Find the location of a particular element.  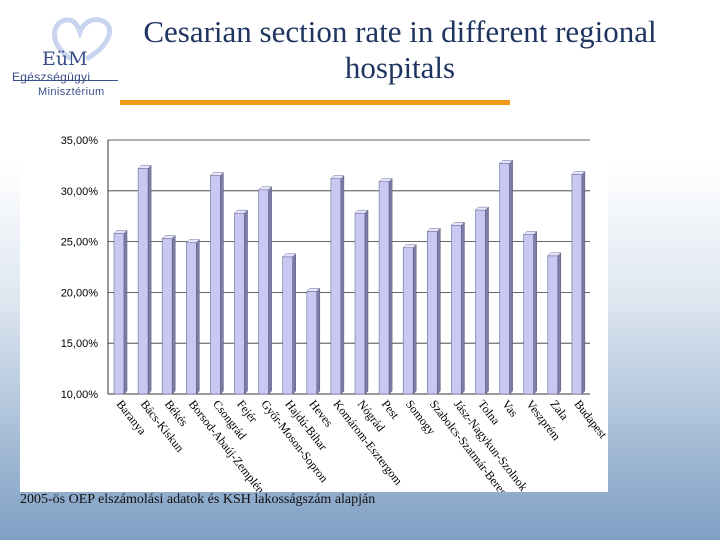

y-tick-label: 30,00% is located at coordinates (80, 192).